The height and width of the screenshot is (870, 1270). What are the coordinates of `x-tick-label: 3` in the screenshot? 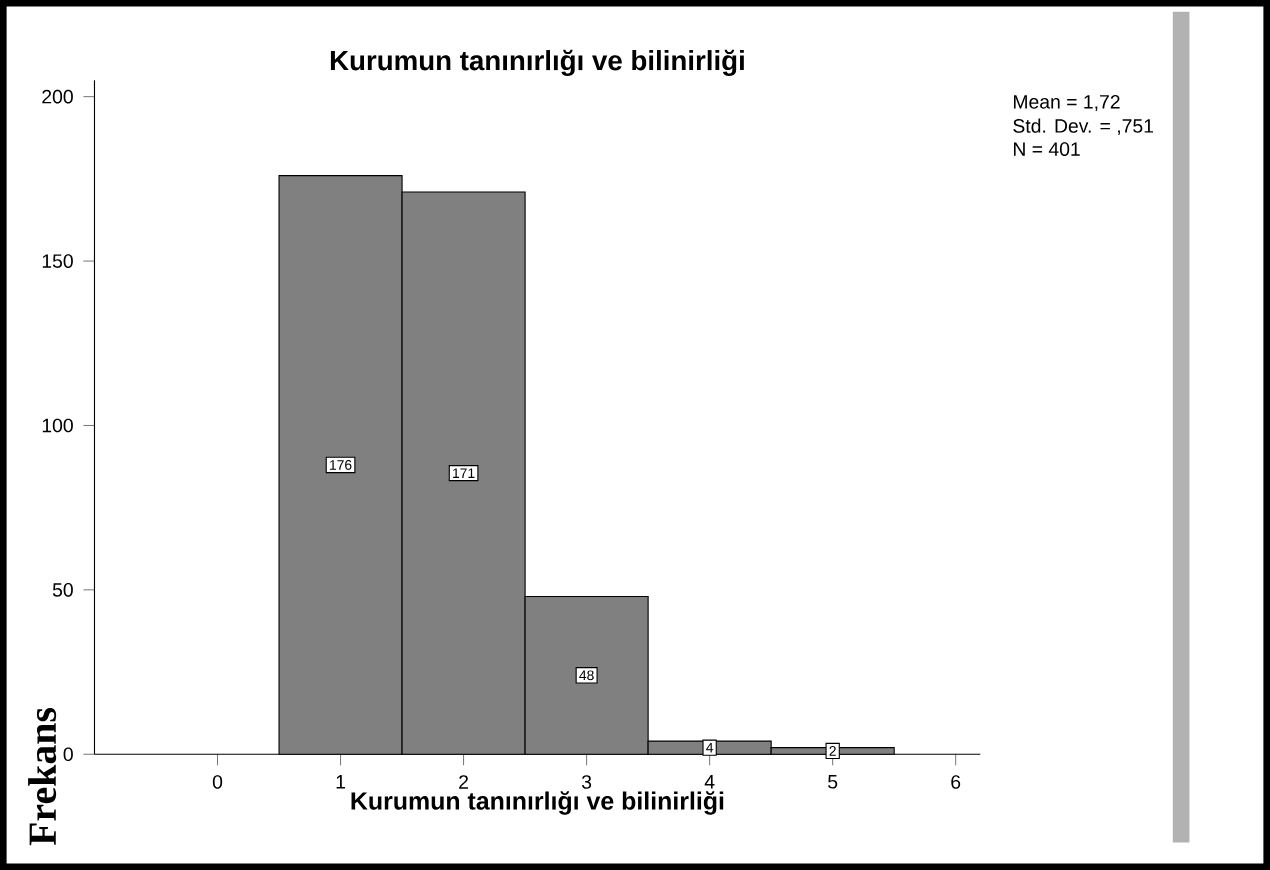 It's located at (586, 782).